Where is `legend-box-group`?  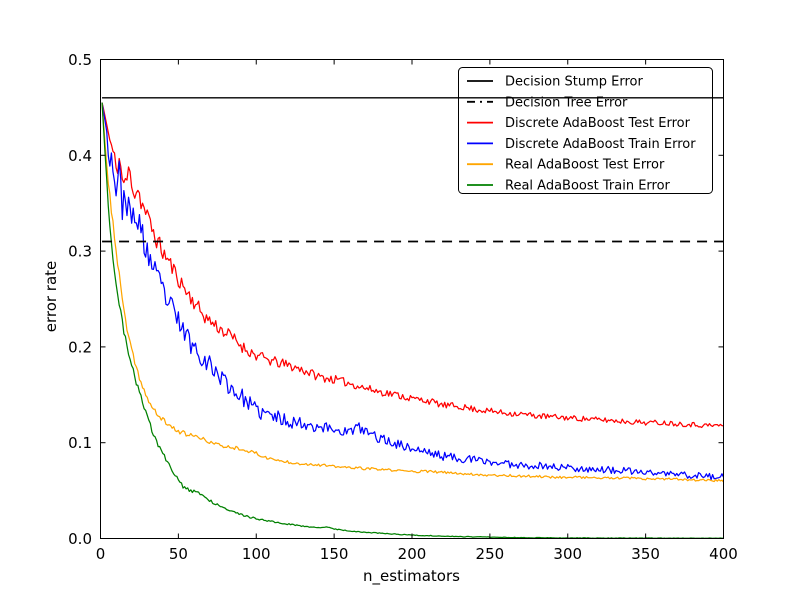 legend-box-group is located at coordinates (585, 130).